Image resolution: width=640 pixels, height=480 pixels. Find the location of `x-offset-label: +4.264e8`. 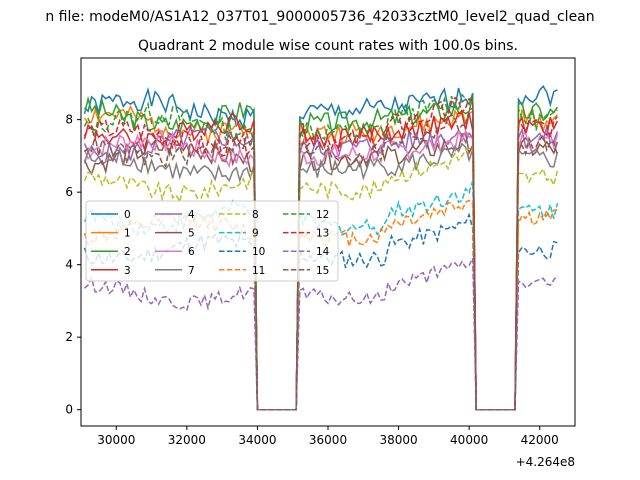

x-offset-label: +4.264e8 is located at coordinates (545, 462).